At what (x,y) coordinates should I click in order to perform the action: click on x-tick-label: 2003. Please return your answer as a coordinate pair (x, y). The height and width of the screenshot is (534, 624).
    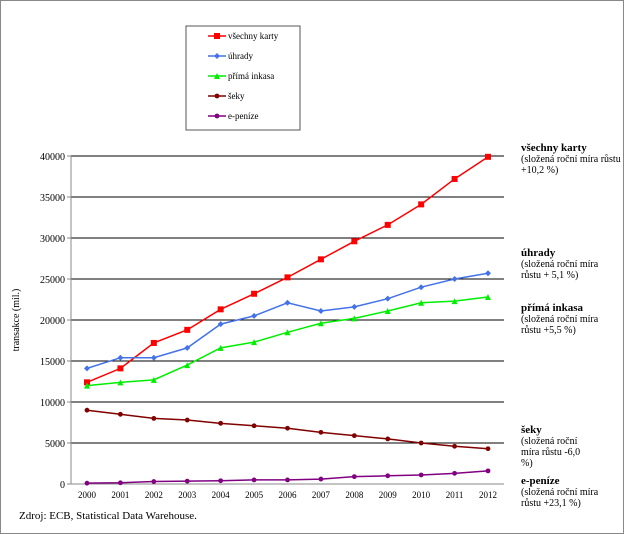
    Looking at the image, I should click on (187, 495).